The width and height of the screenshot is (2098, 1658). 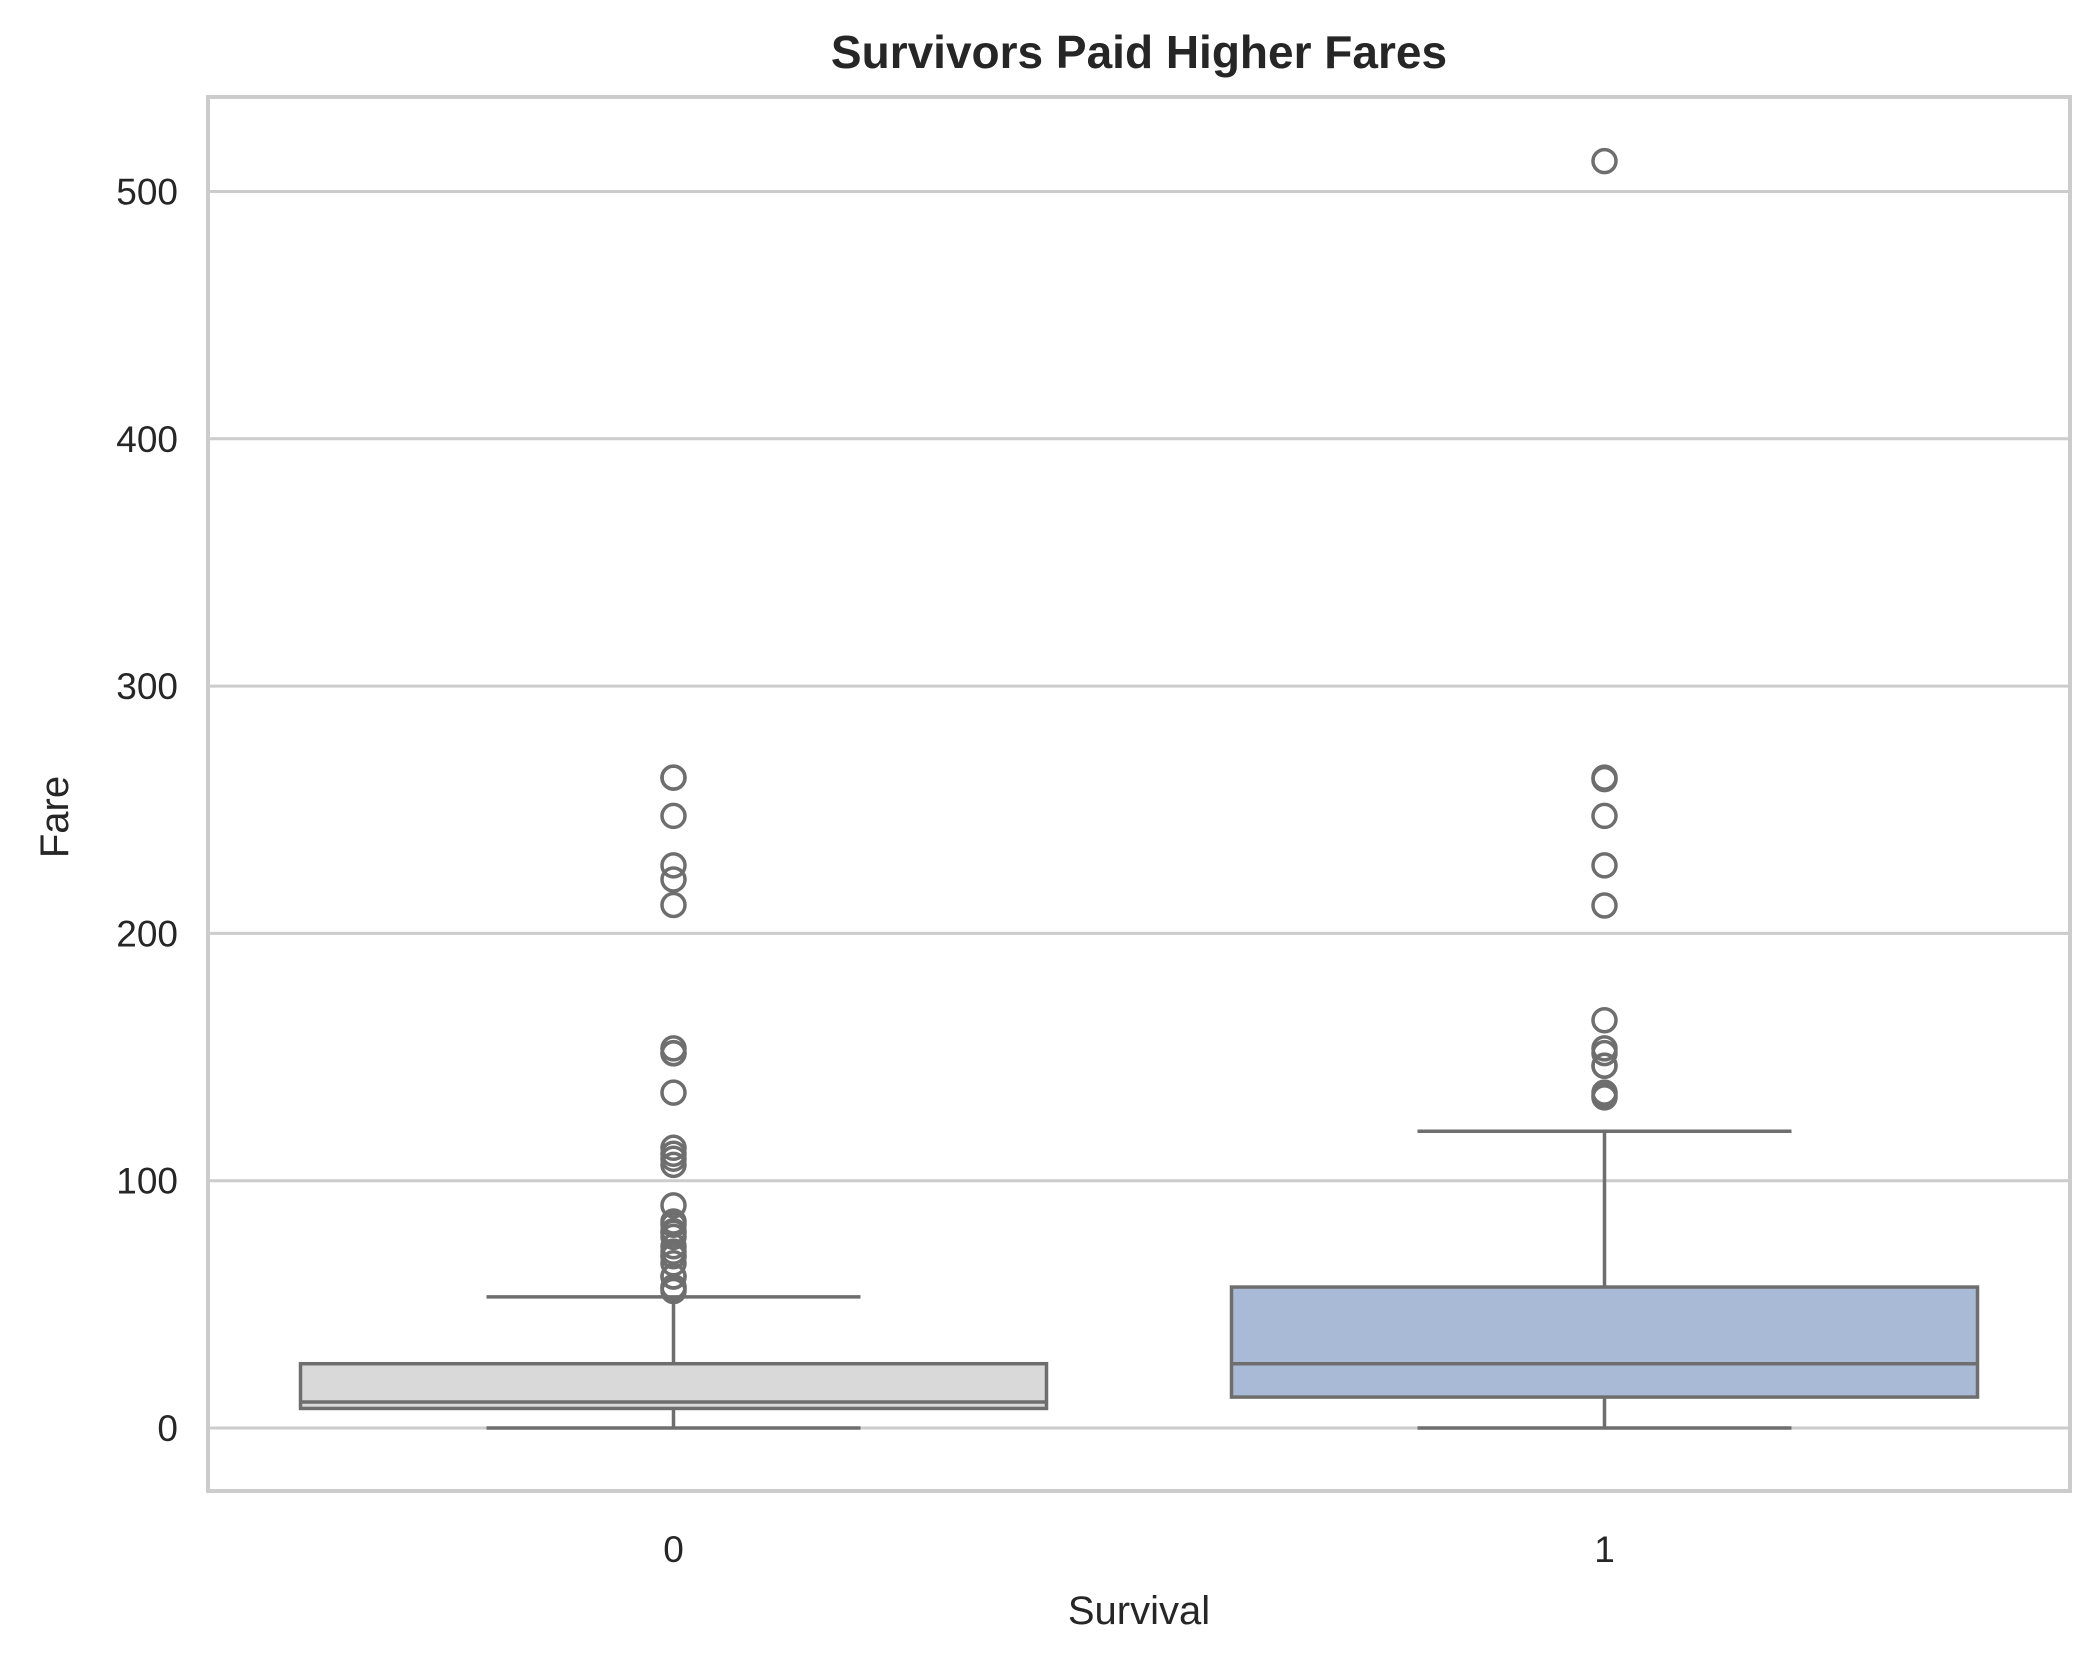 What do you see at coordinates (147, 933) in the screenshot?
I see `y-tick-label: 200` at bounding box center [147, 933].